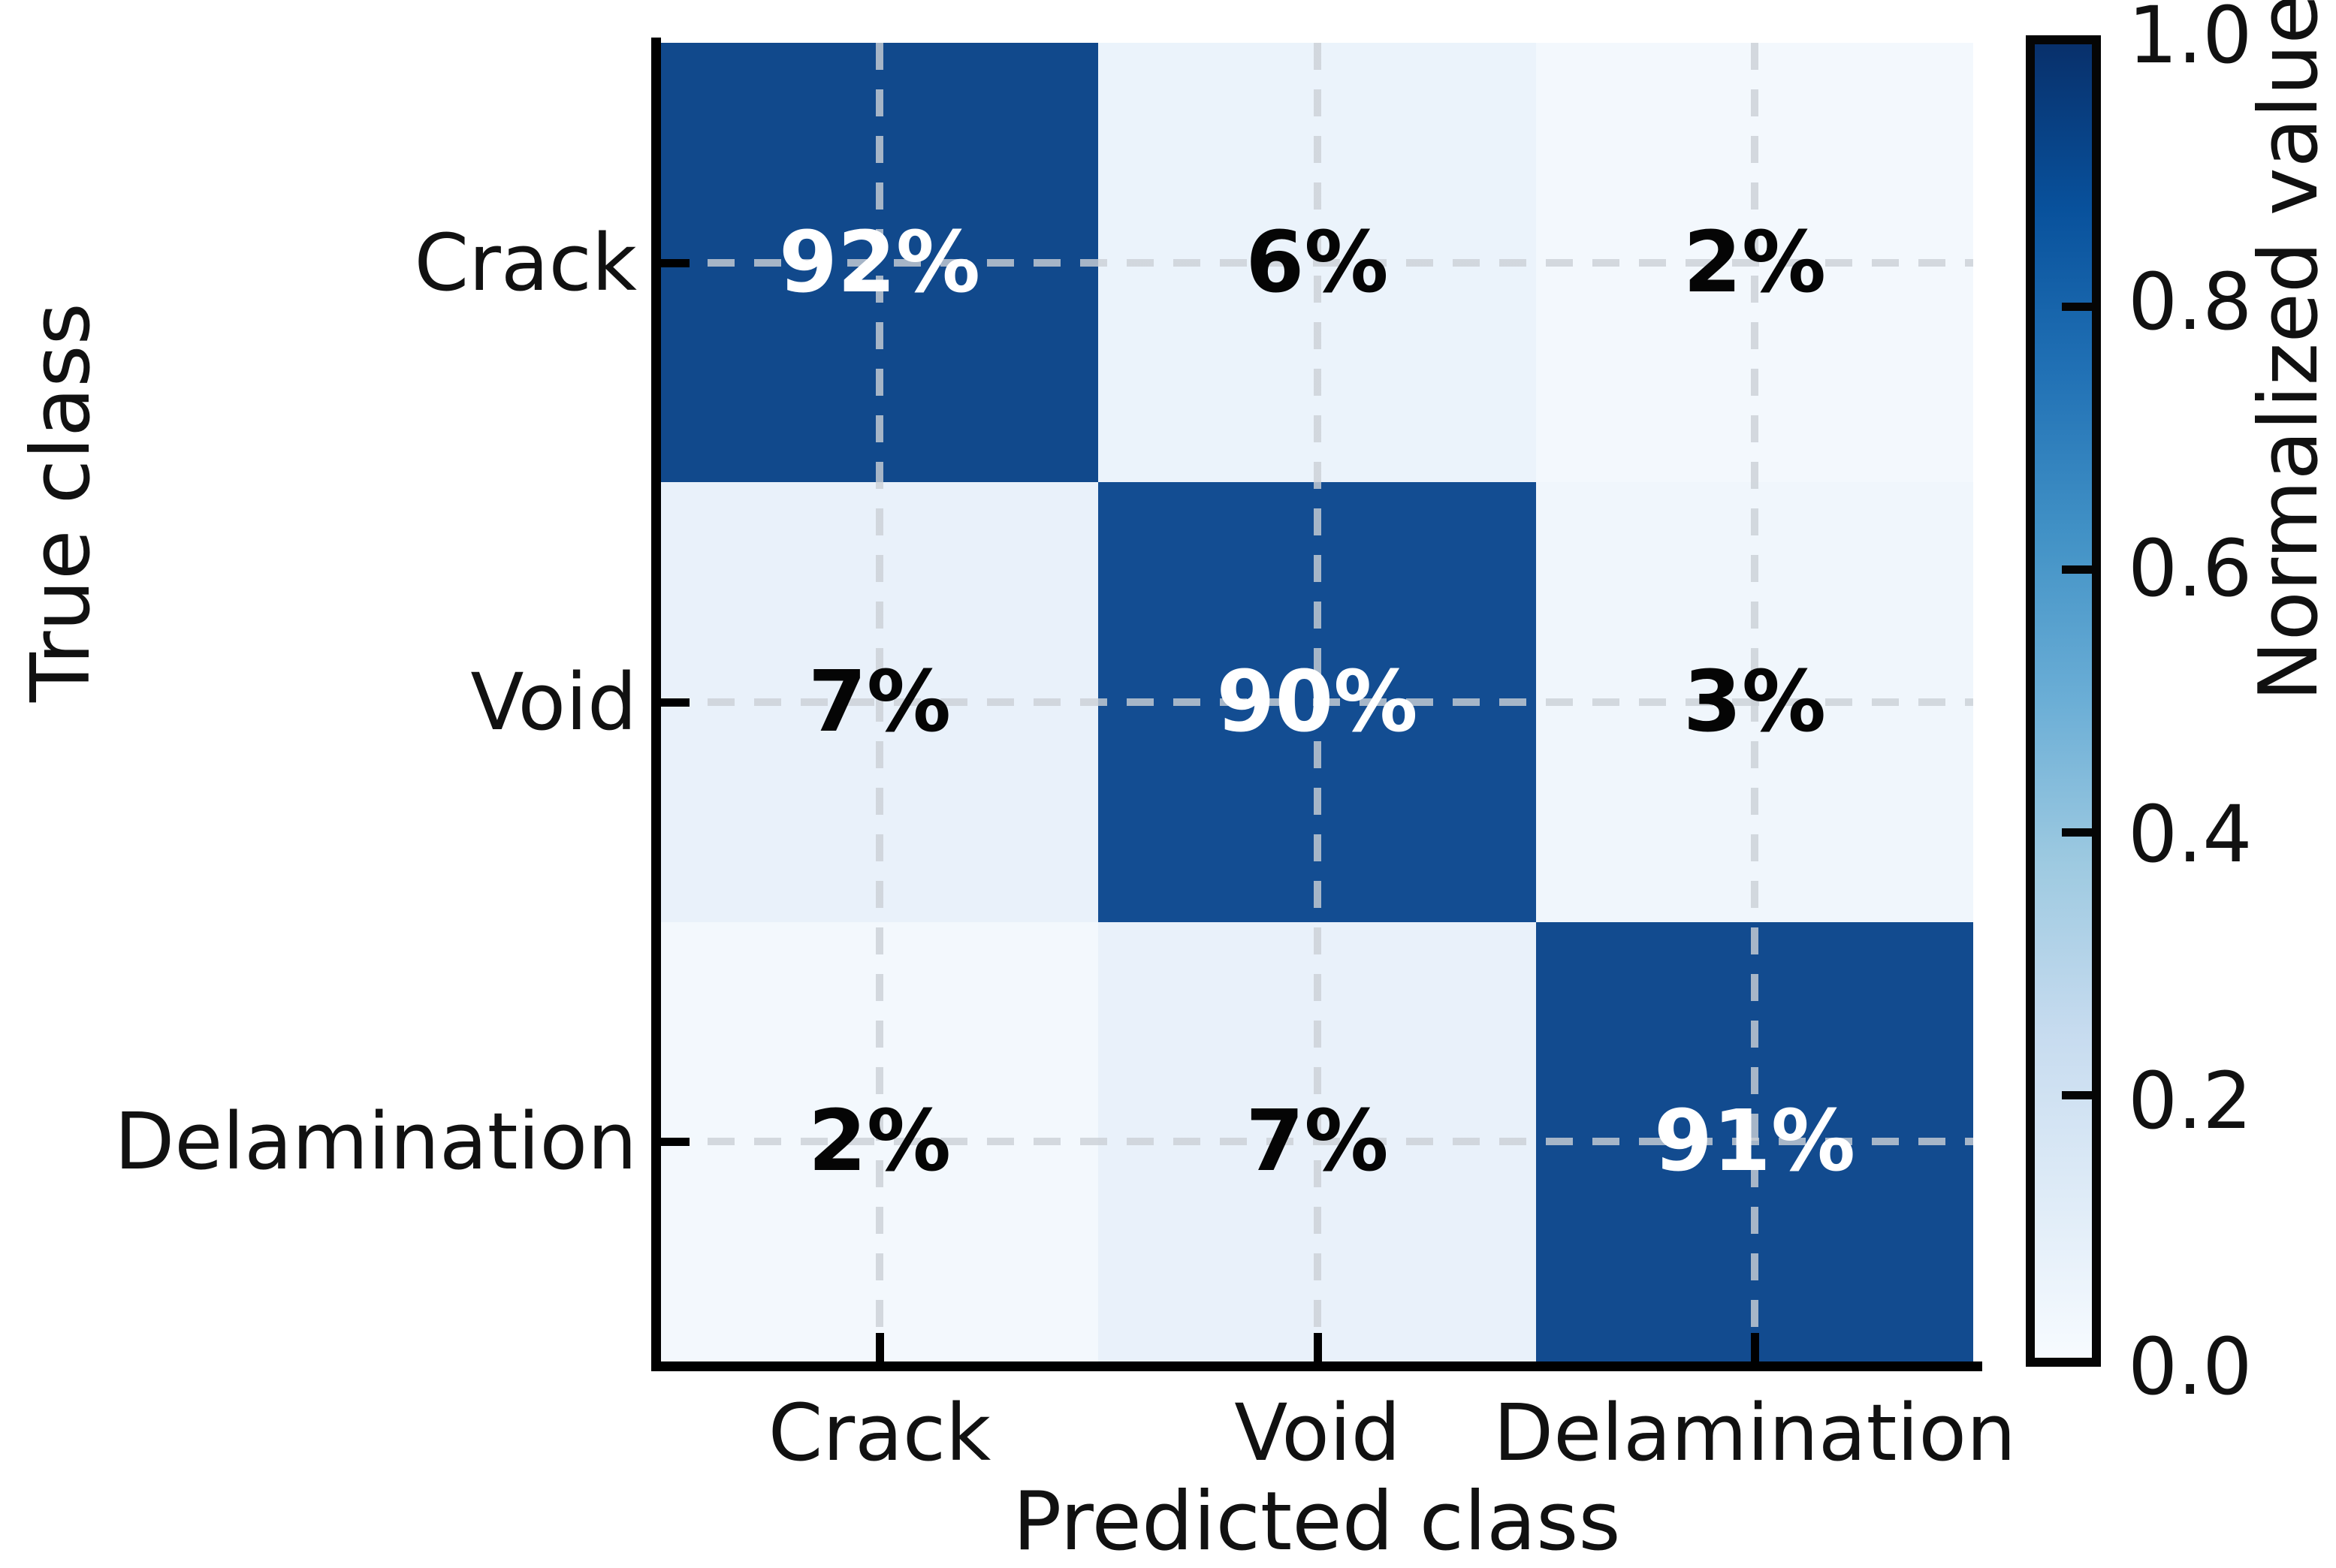 This screenshot has width=2336, height=1568. Describe the element at coordinates (1754, 1433) in the screenshot. I see `x-ticklabel-delamination: Delamination` at that location.